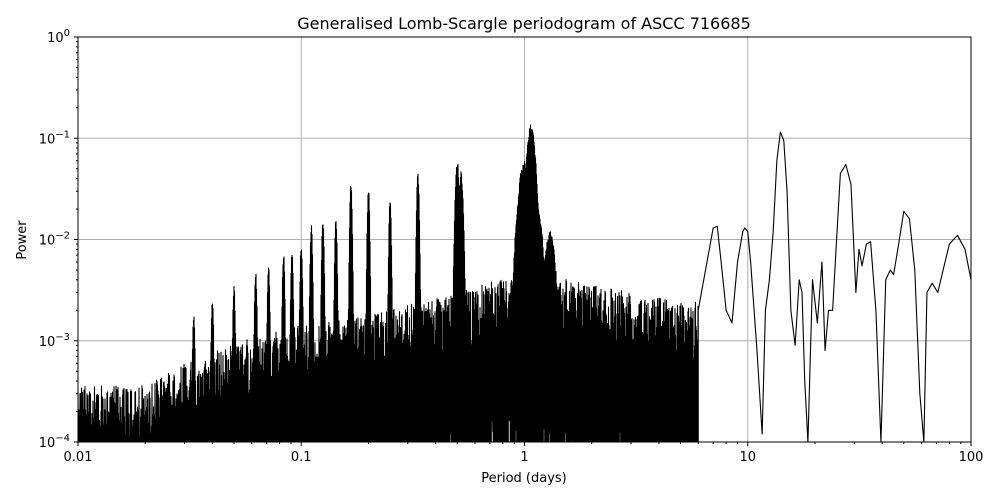  Describe the element at coordinates (301, 457) in the screenshot. I see `x-tick-label: 0.1` at that location.